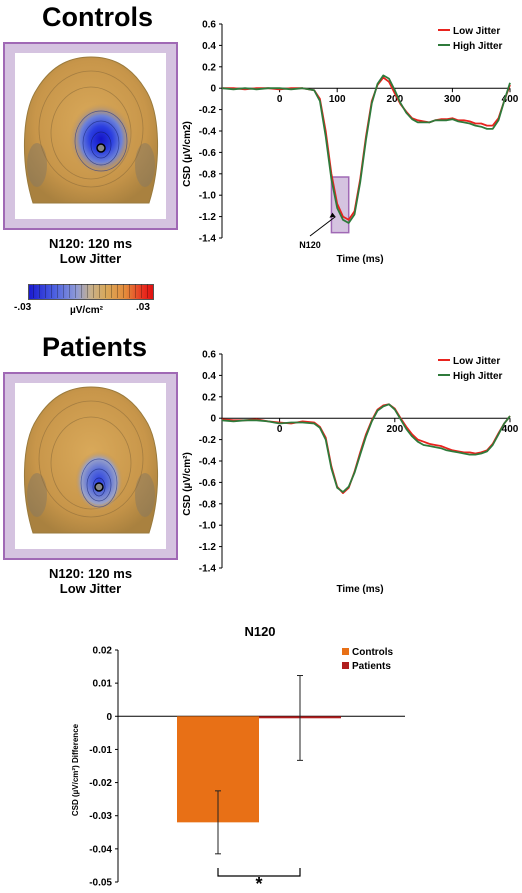 Image resolution: width=522 pixels, height=893 pixels. Describe the element at coordinates (259, 765) in the screenshot. I see `bar-errorbars` at that location.